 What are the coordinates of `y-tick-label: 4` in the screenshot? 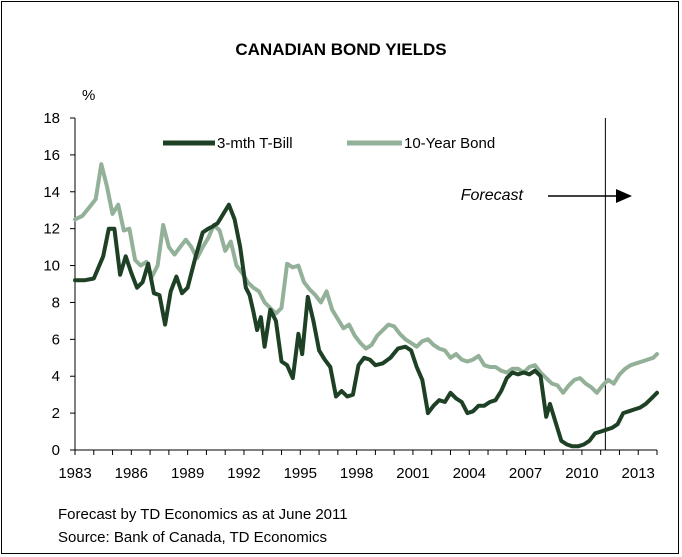 It's located at (56, 376).